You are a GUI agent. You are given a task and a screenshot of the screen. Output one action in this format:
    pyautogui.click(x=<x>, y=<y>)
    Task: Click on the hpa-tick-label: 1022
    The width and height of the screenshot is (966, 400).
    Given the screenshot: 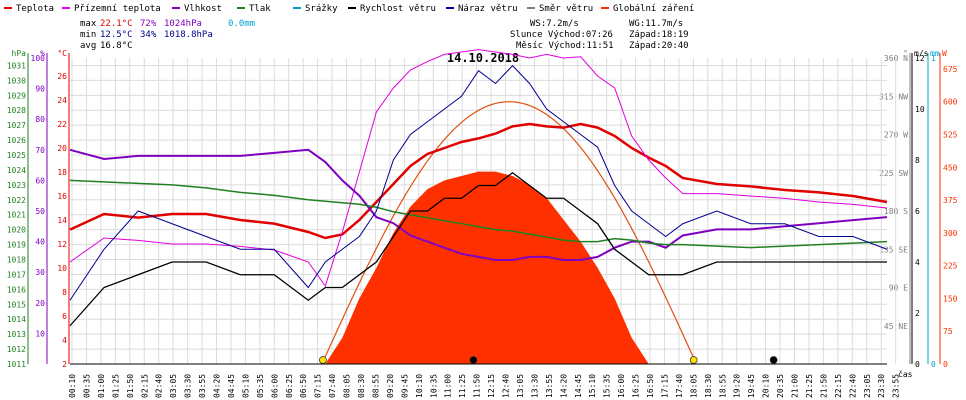 What is the action you would take?
    pyautogui.click(x=16, y=200)
    